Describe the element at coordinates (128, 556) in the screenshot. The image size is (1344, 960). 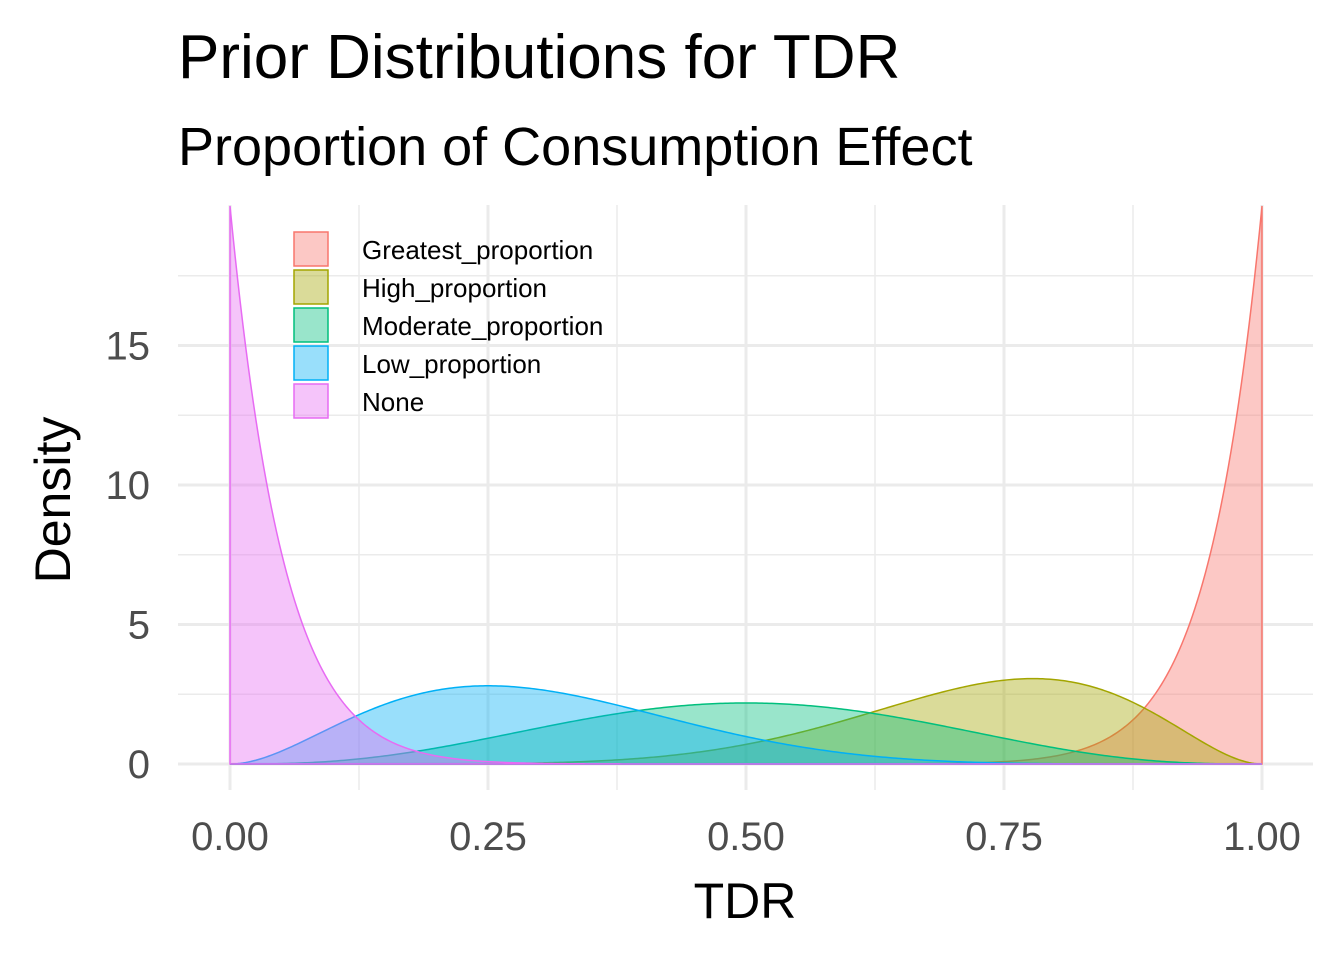
I see `y-axis-ticks: 0 5 10 15` at that location.